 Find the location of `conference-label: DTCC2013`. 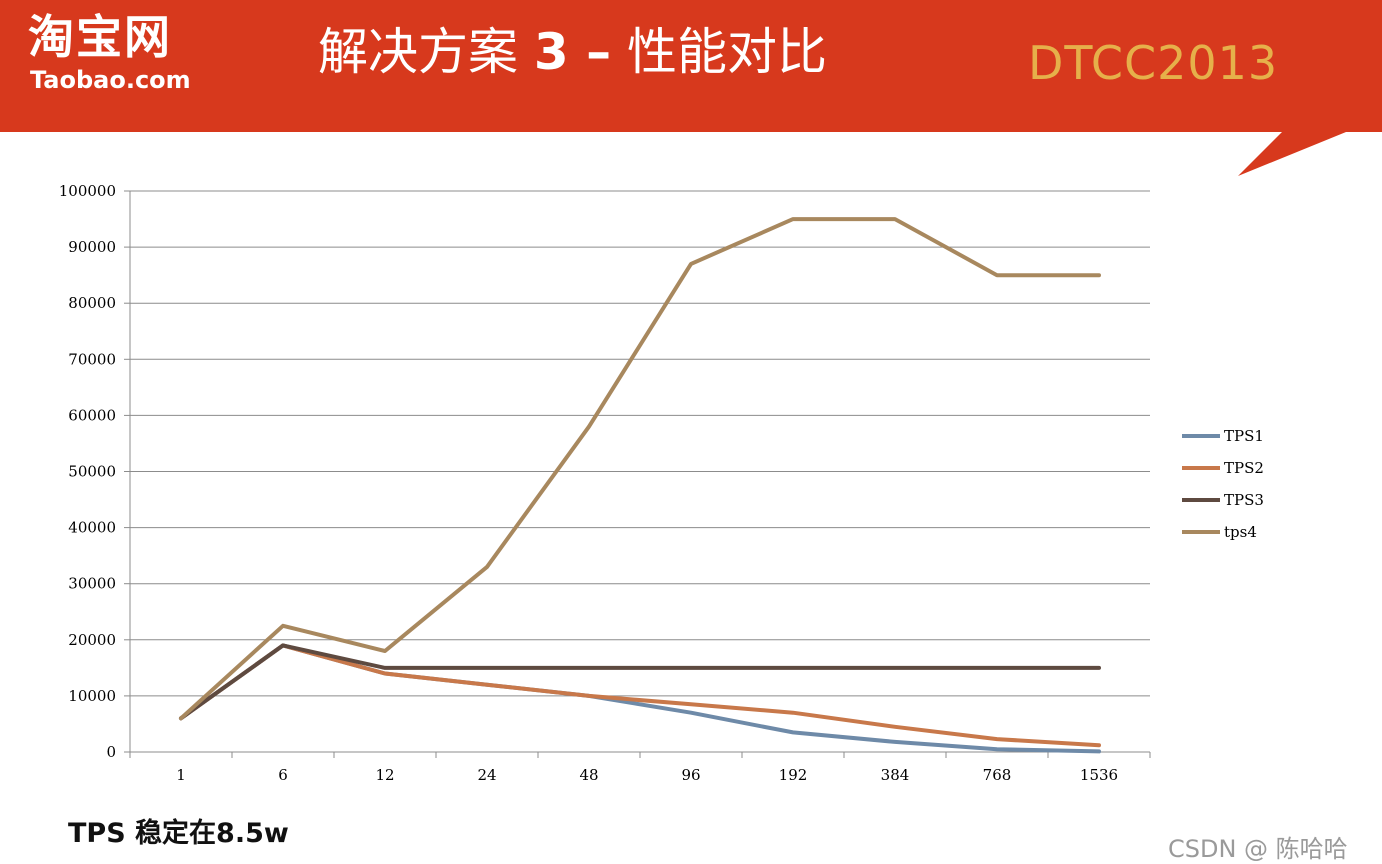

conference-label: DTCC2013 is located at coordinates (1153, 63).